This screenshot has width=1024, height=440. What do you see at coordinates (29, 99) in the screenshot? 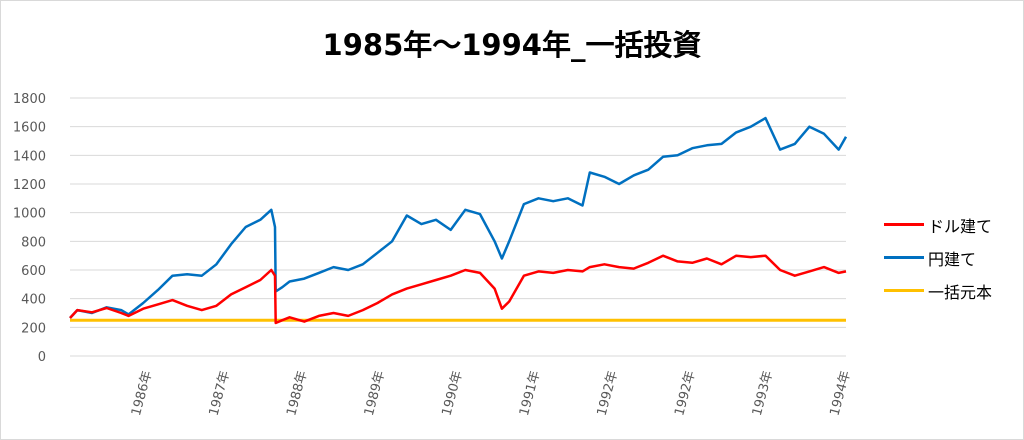
I see `y-tick-label: 1800` at bounding box center [29, 99].